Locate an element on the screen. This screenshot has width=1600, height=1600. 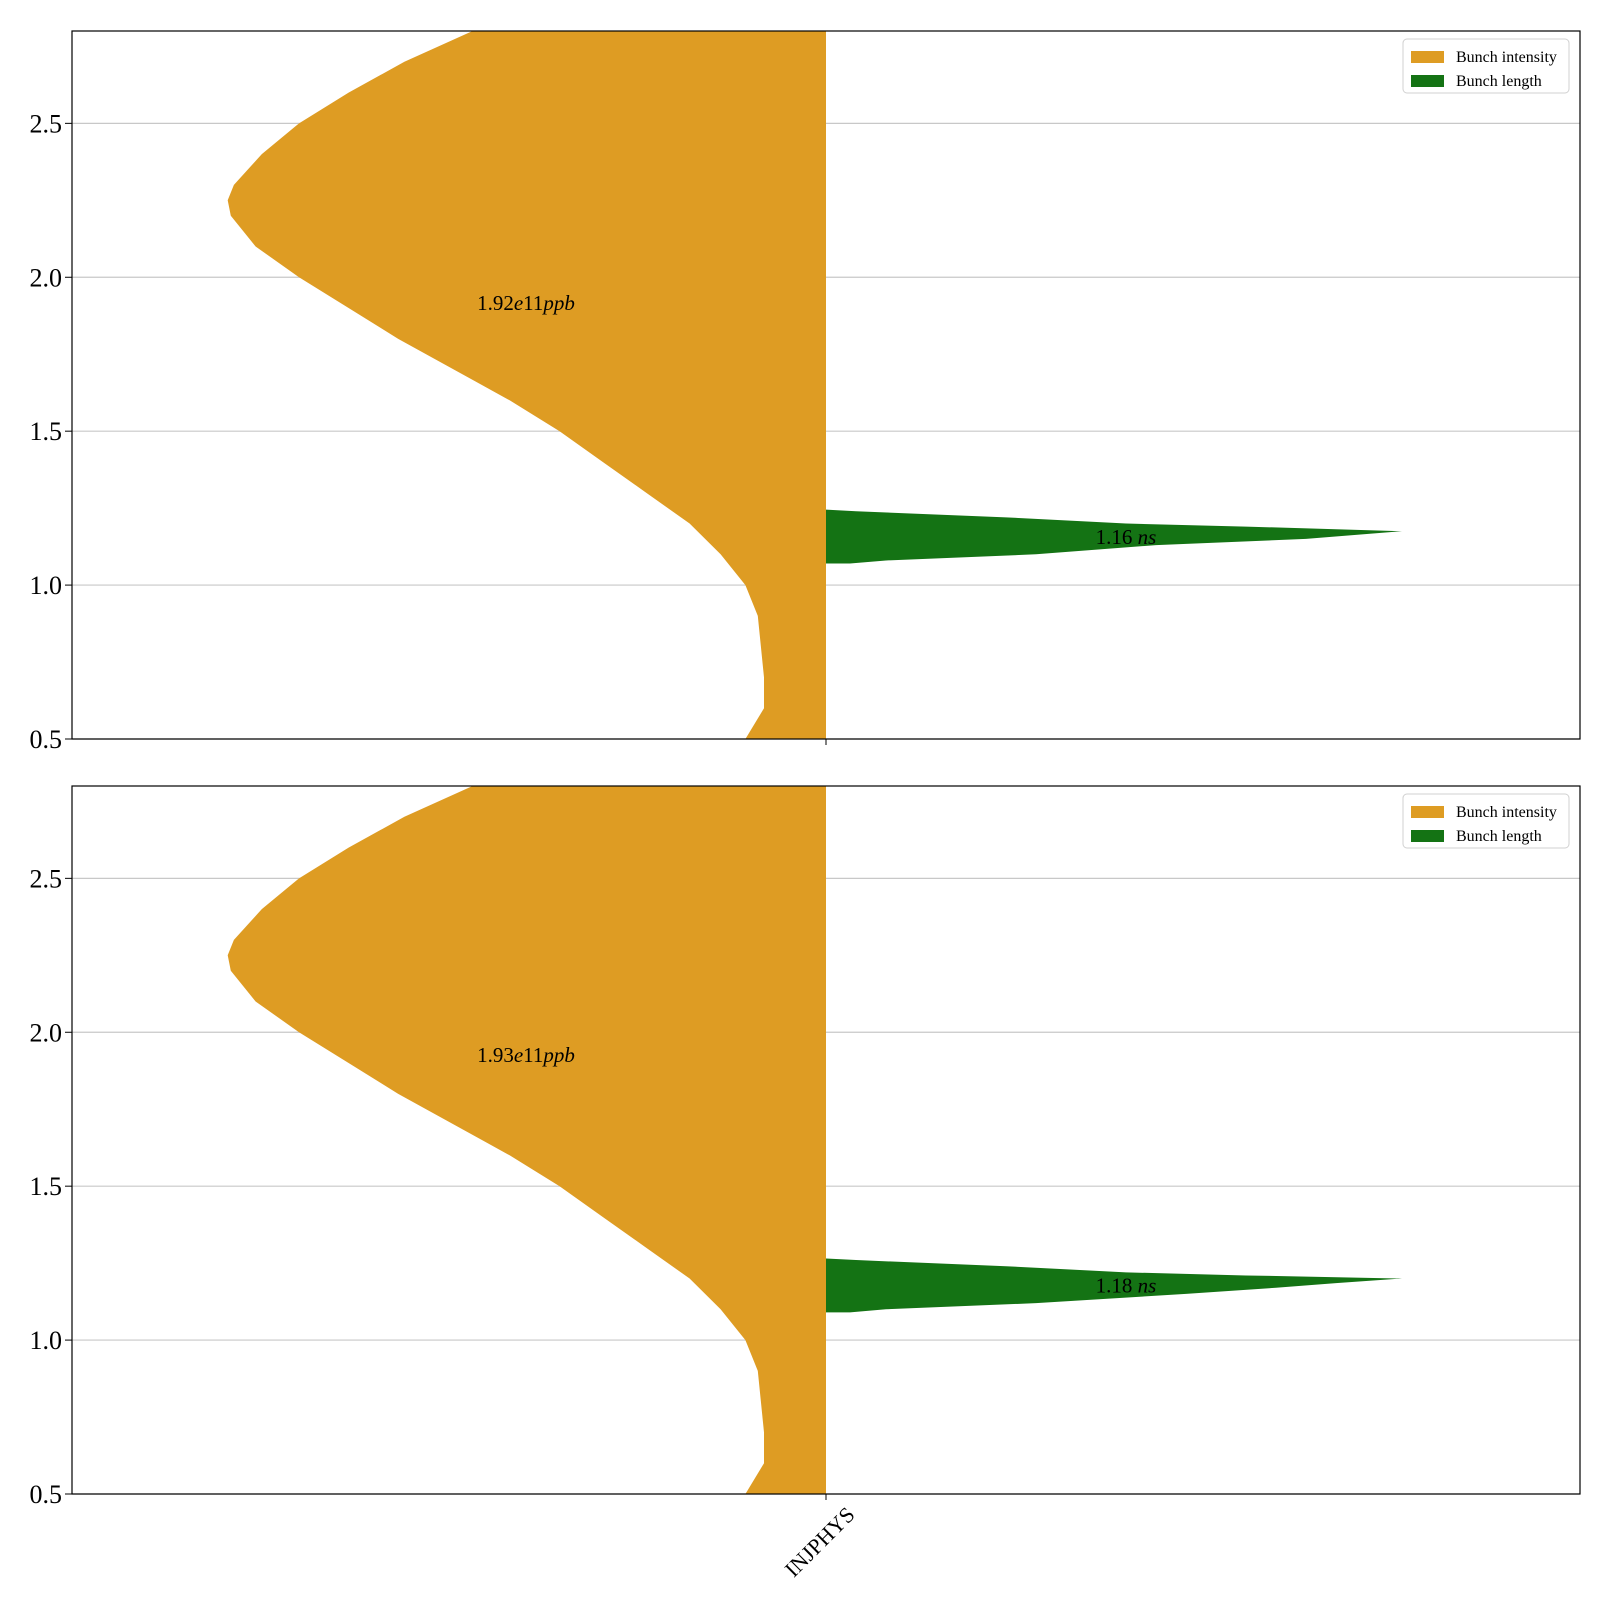
violin-annotation: 1.16 ns is located at coordinates (1126, 537).